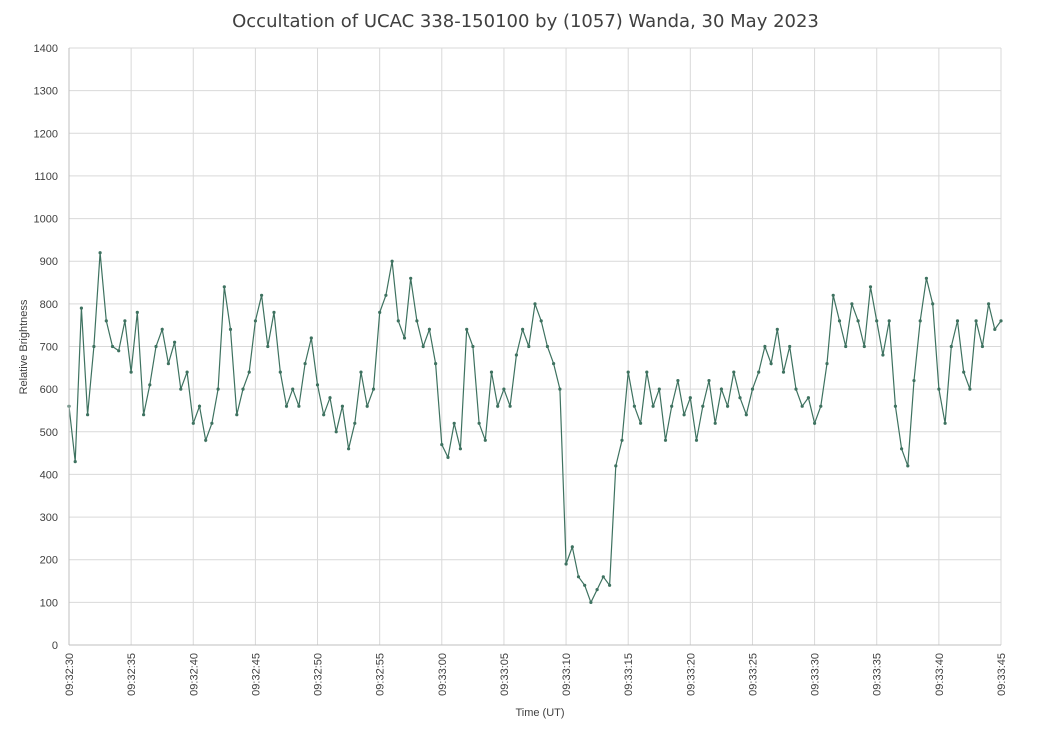 This screenshot has width=1051, height=732. What do you see at coordinates (629, 674) in the screenshot?
I see `x-tick-label-9: 09:33:15` at bounding box center [629, 674].